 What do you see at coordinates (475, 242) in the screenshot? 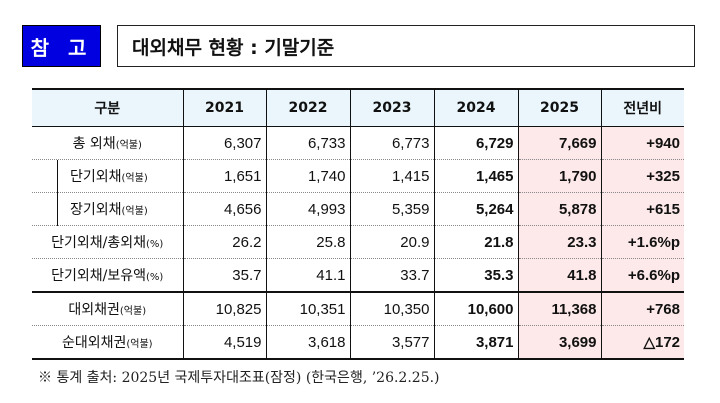
I see `table-cell: 21.8` at bounding box center [475, 242].